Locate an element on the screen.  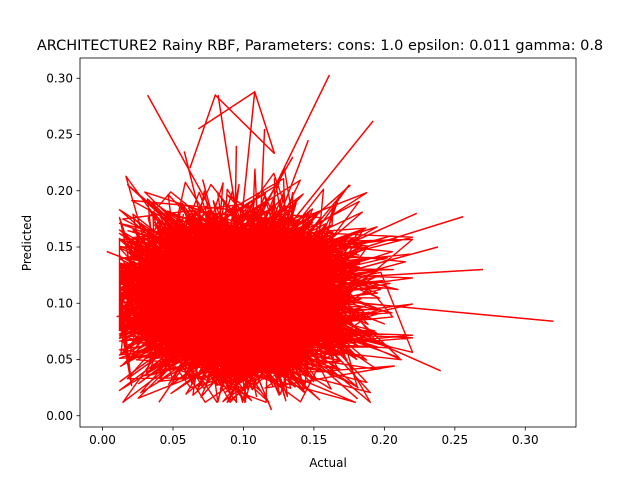
x-axis-ticks: 0.00 0.05 0.10 0.15 0.20 0.25 0.30 is located at coordinates (314, 437).